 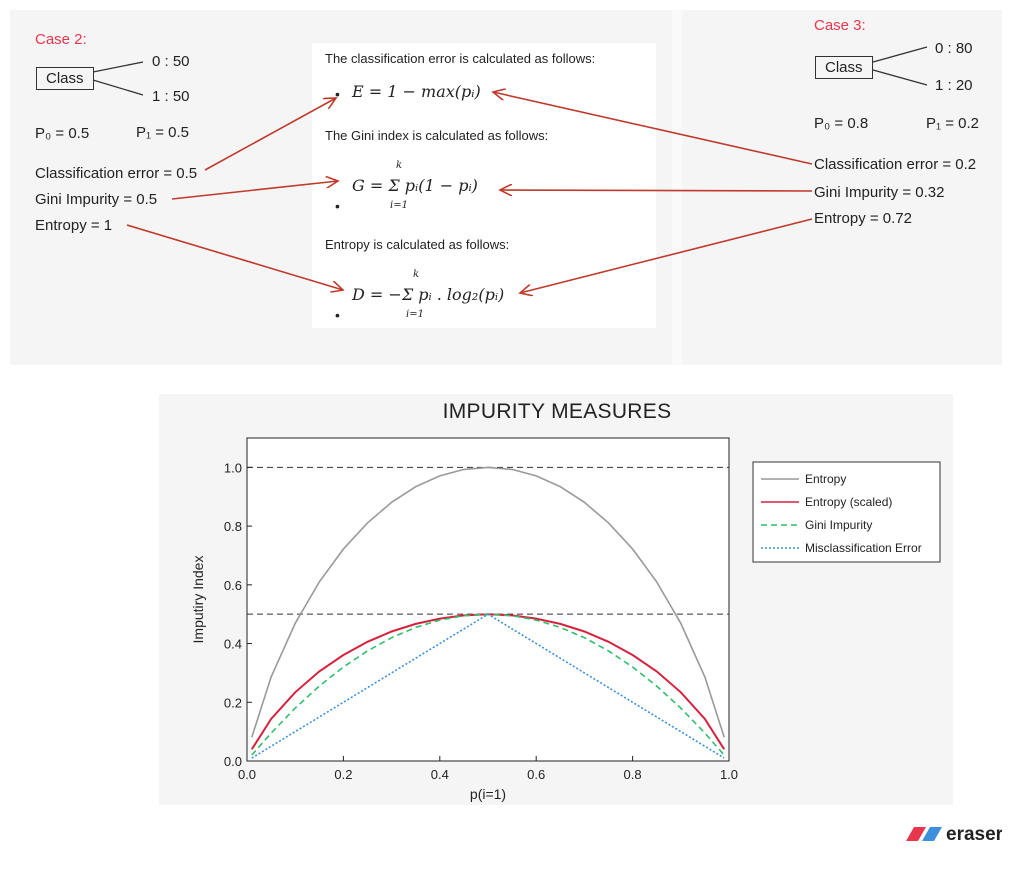 I want to click on case2-title: Case 2:, so click(x=61, y=39).